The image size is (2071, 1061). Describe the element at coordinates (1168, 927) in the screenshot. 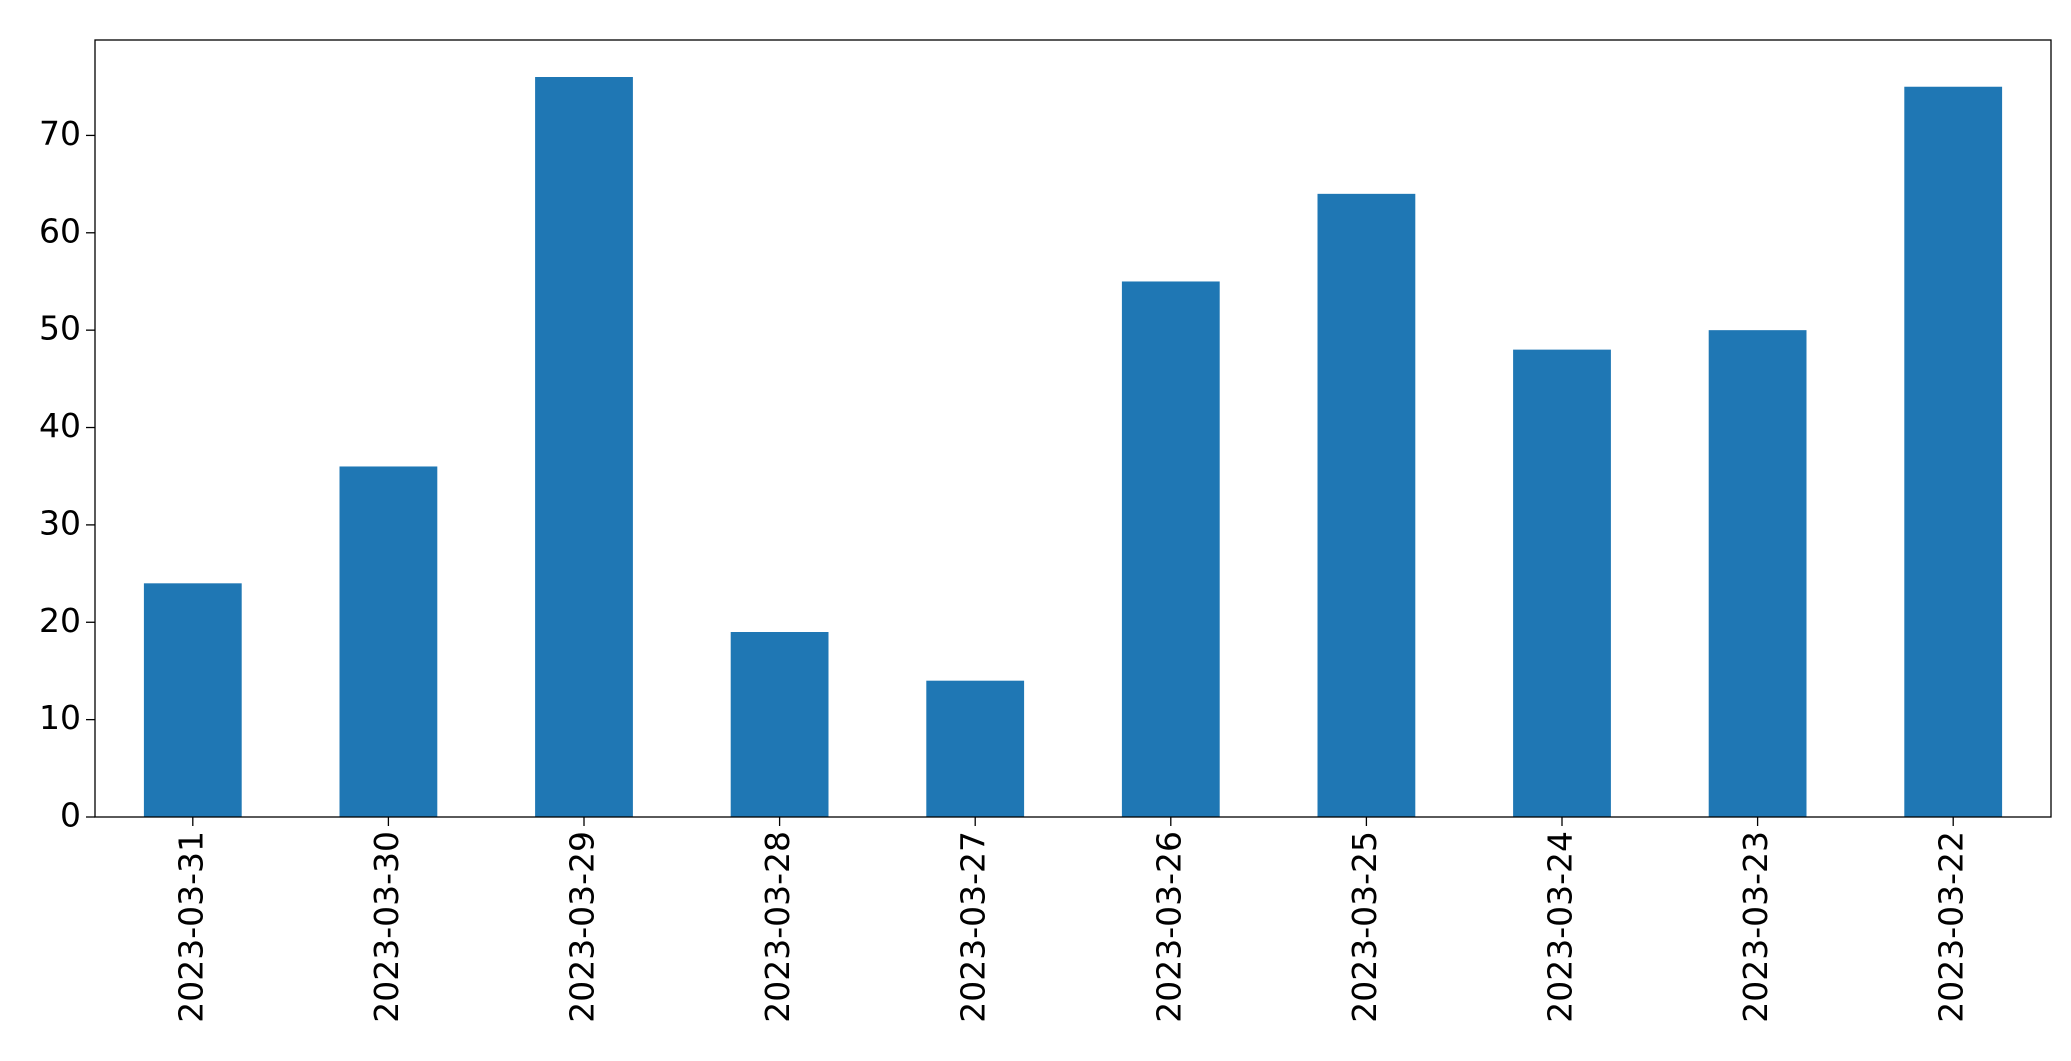

I see `x-tick-label: 2023-03-26` at that location.